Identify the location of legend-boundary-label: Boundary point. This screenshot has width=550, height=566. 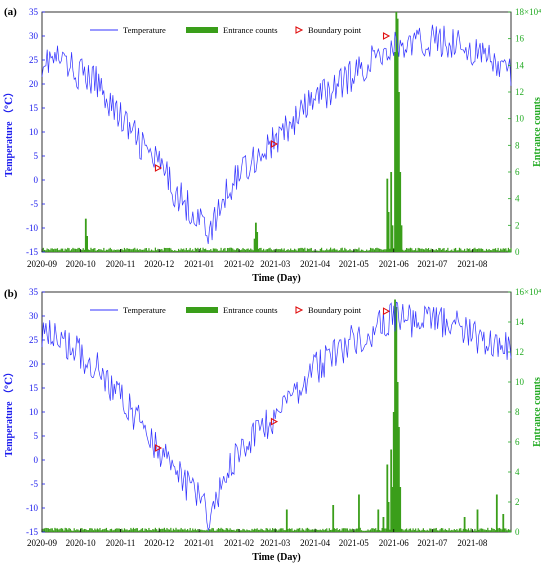
(335, 310).